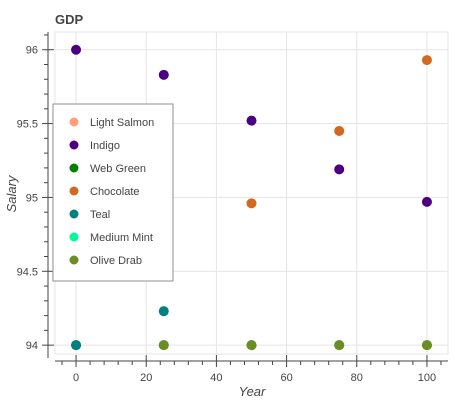 Image resolution: width=455 pixels, height=400 pixels. What do you see at coordinates (74, 260) in the screenshot?
I see `legend-marker-olive-drab` at bounding box center [74, 260].